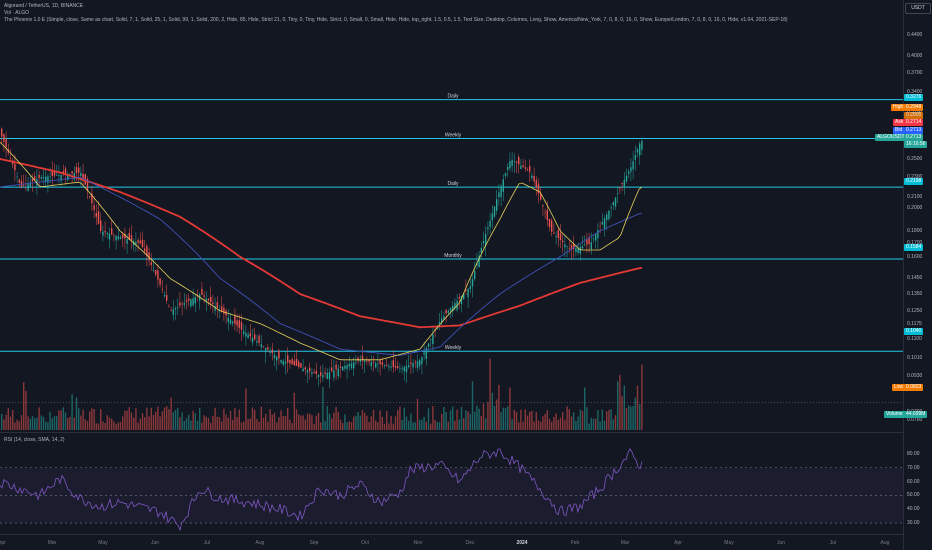 Image resolution: width=932 pixels, height=550 pixels. I want to click on volume-title: Vol · ALGO, so click(17, 13).